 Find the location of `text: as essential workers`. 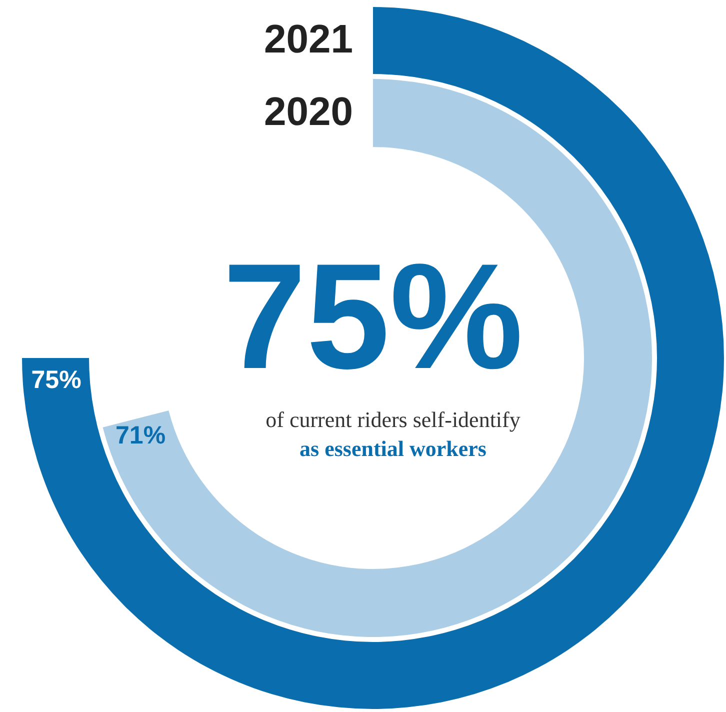

text: as essential workers is located at coordinates (393, 448).